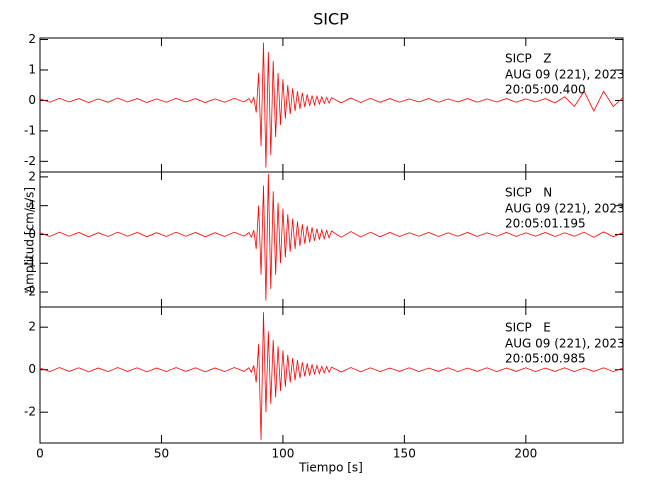  Describe the element at coordinates (528, 193) in the screenshot. I see `station-label: SICP N` at that location.